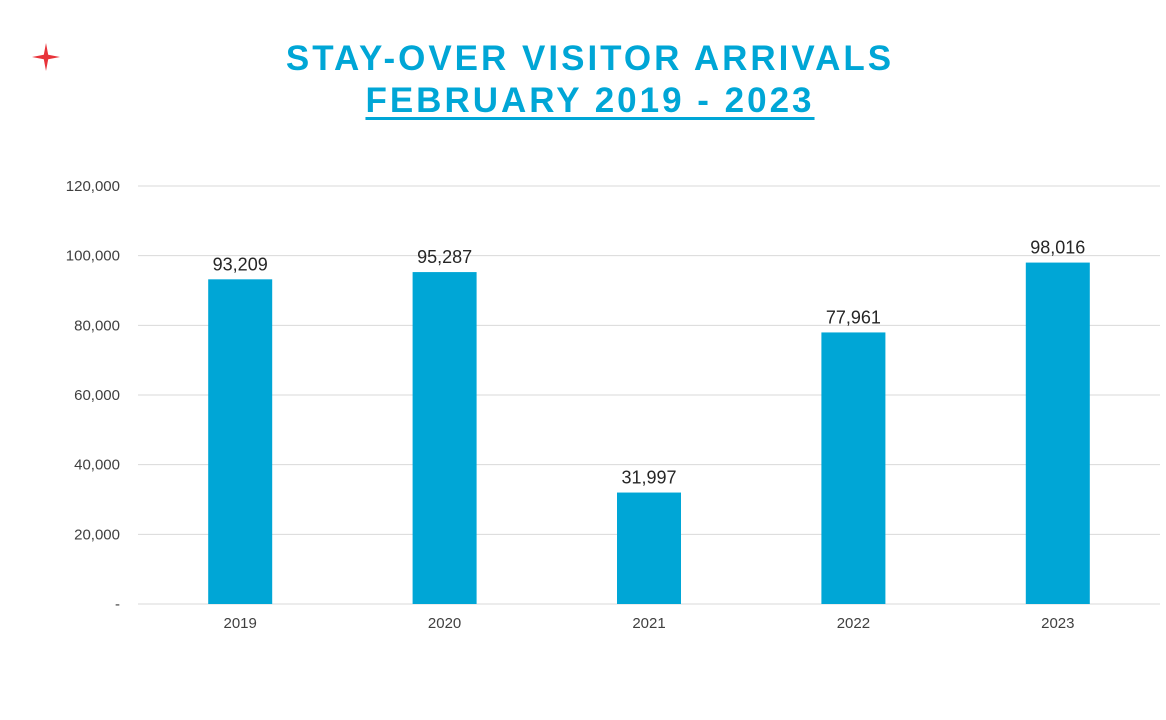  What do you see at coordinates (444, 438) in the screenshot?
I see `bar-2020` at bounding box center [444, 438].